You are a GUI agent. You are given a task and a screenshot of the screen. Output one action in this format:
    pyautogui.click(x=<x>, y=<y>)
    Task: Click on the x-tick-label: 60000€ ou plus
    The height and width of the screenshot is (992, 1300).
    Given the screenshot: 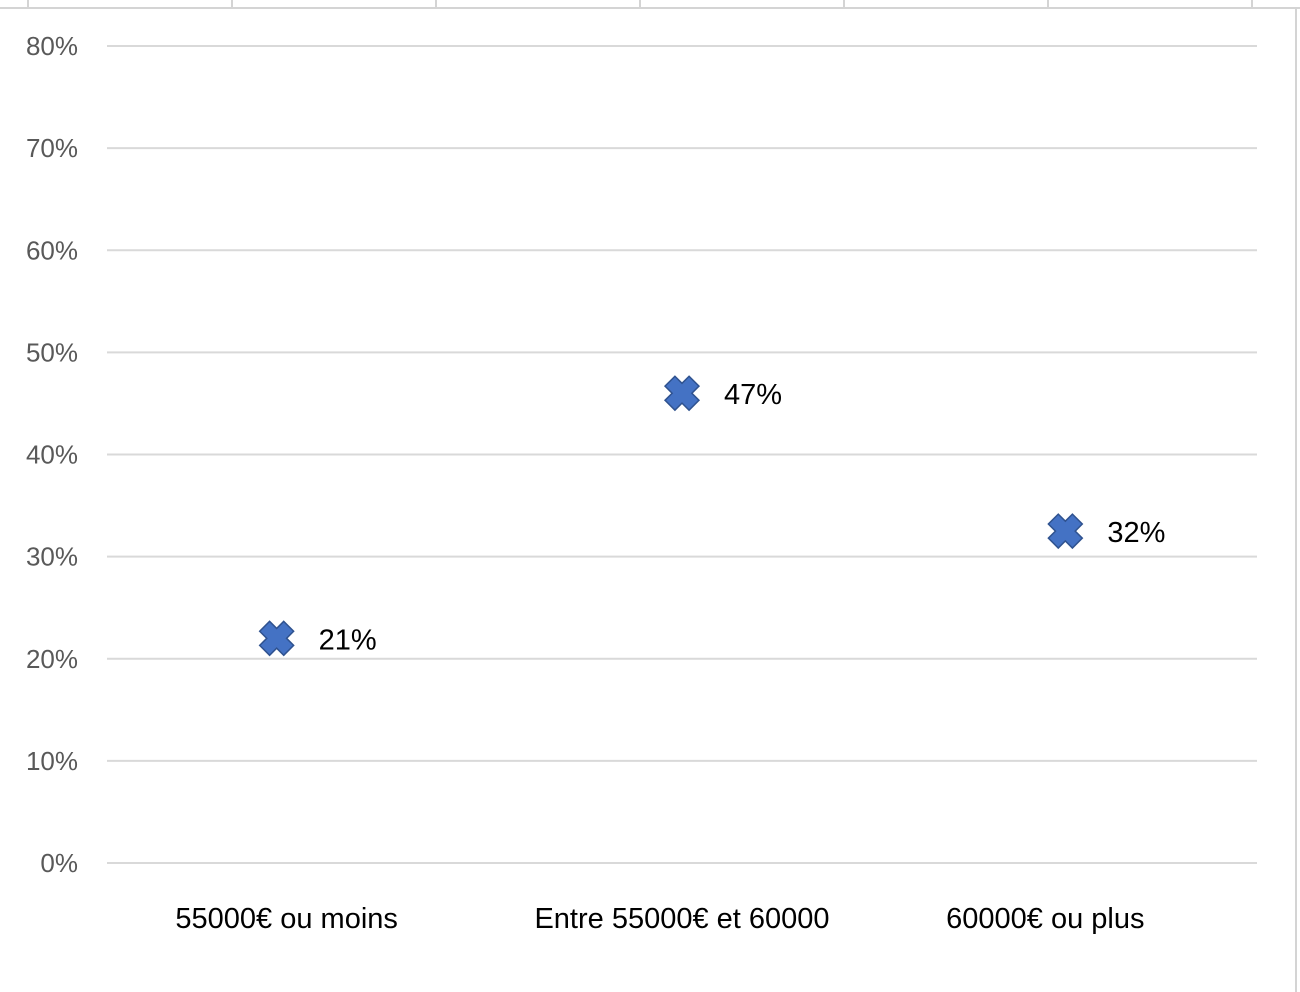 What is the action you would take?
    pyautogui.click(x=1045, y=919)
    